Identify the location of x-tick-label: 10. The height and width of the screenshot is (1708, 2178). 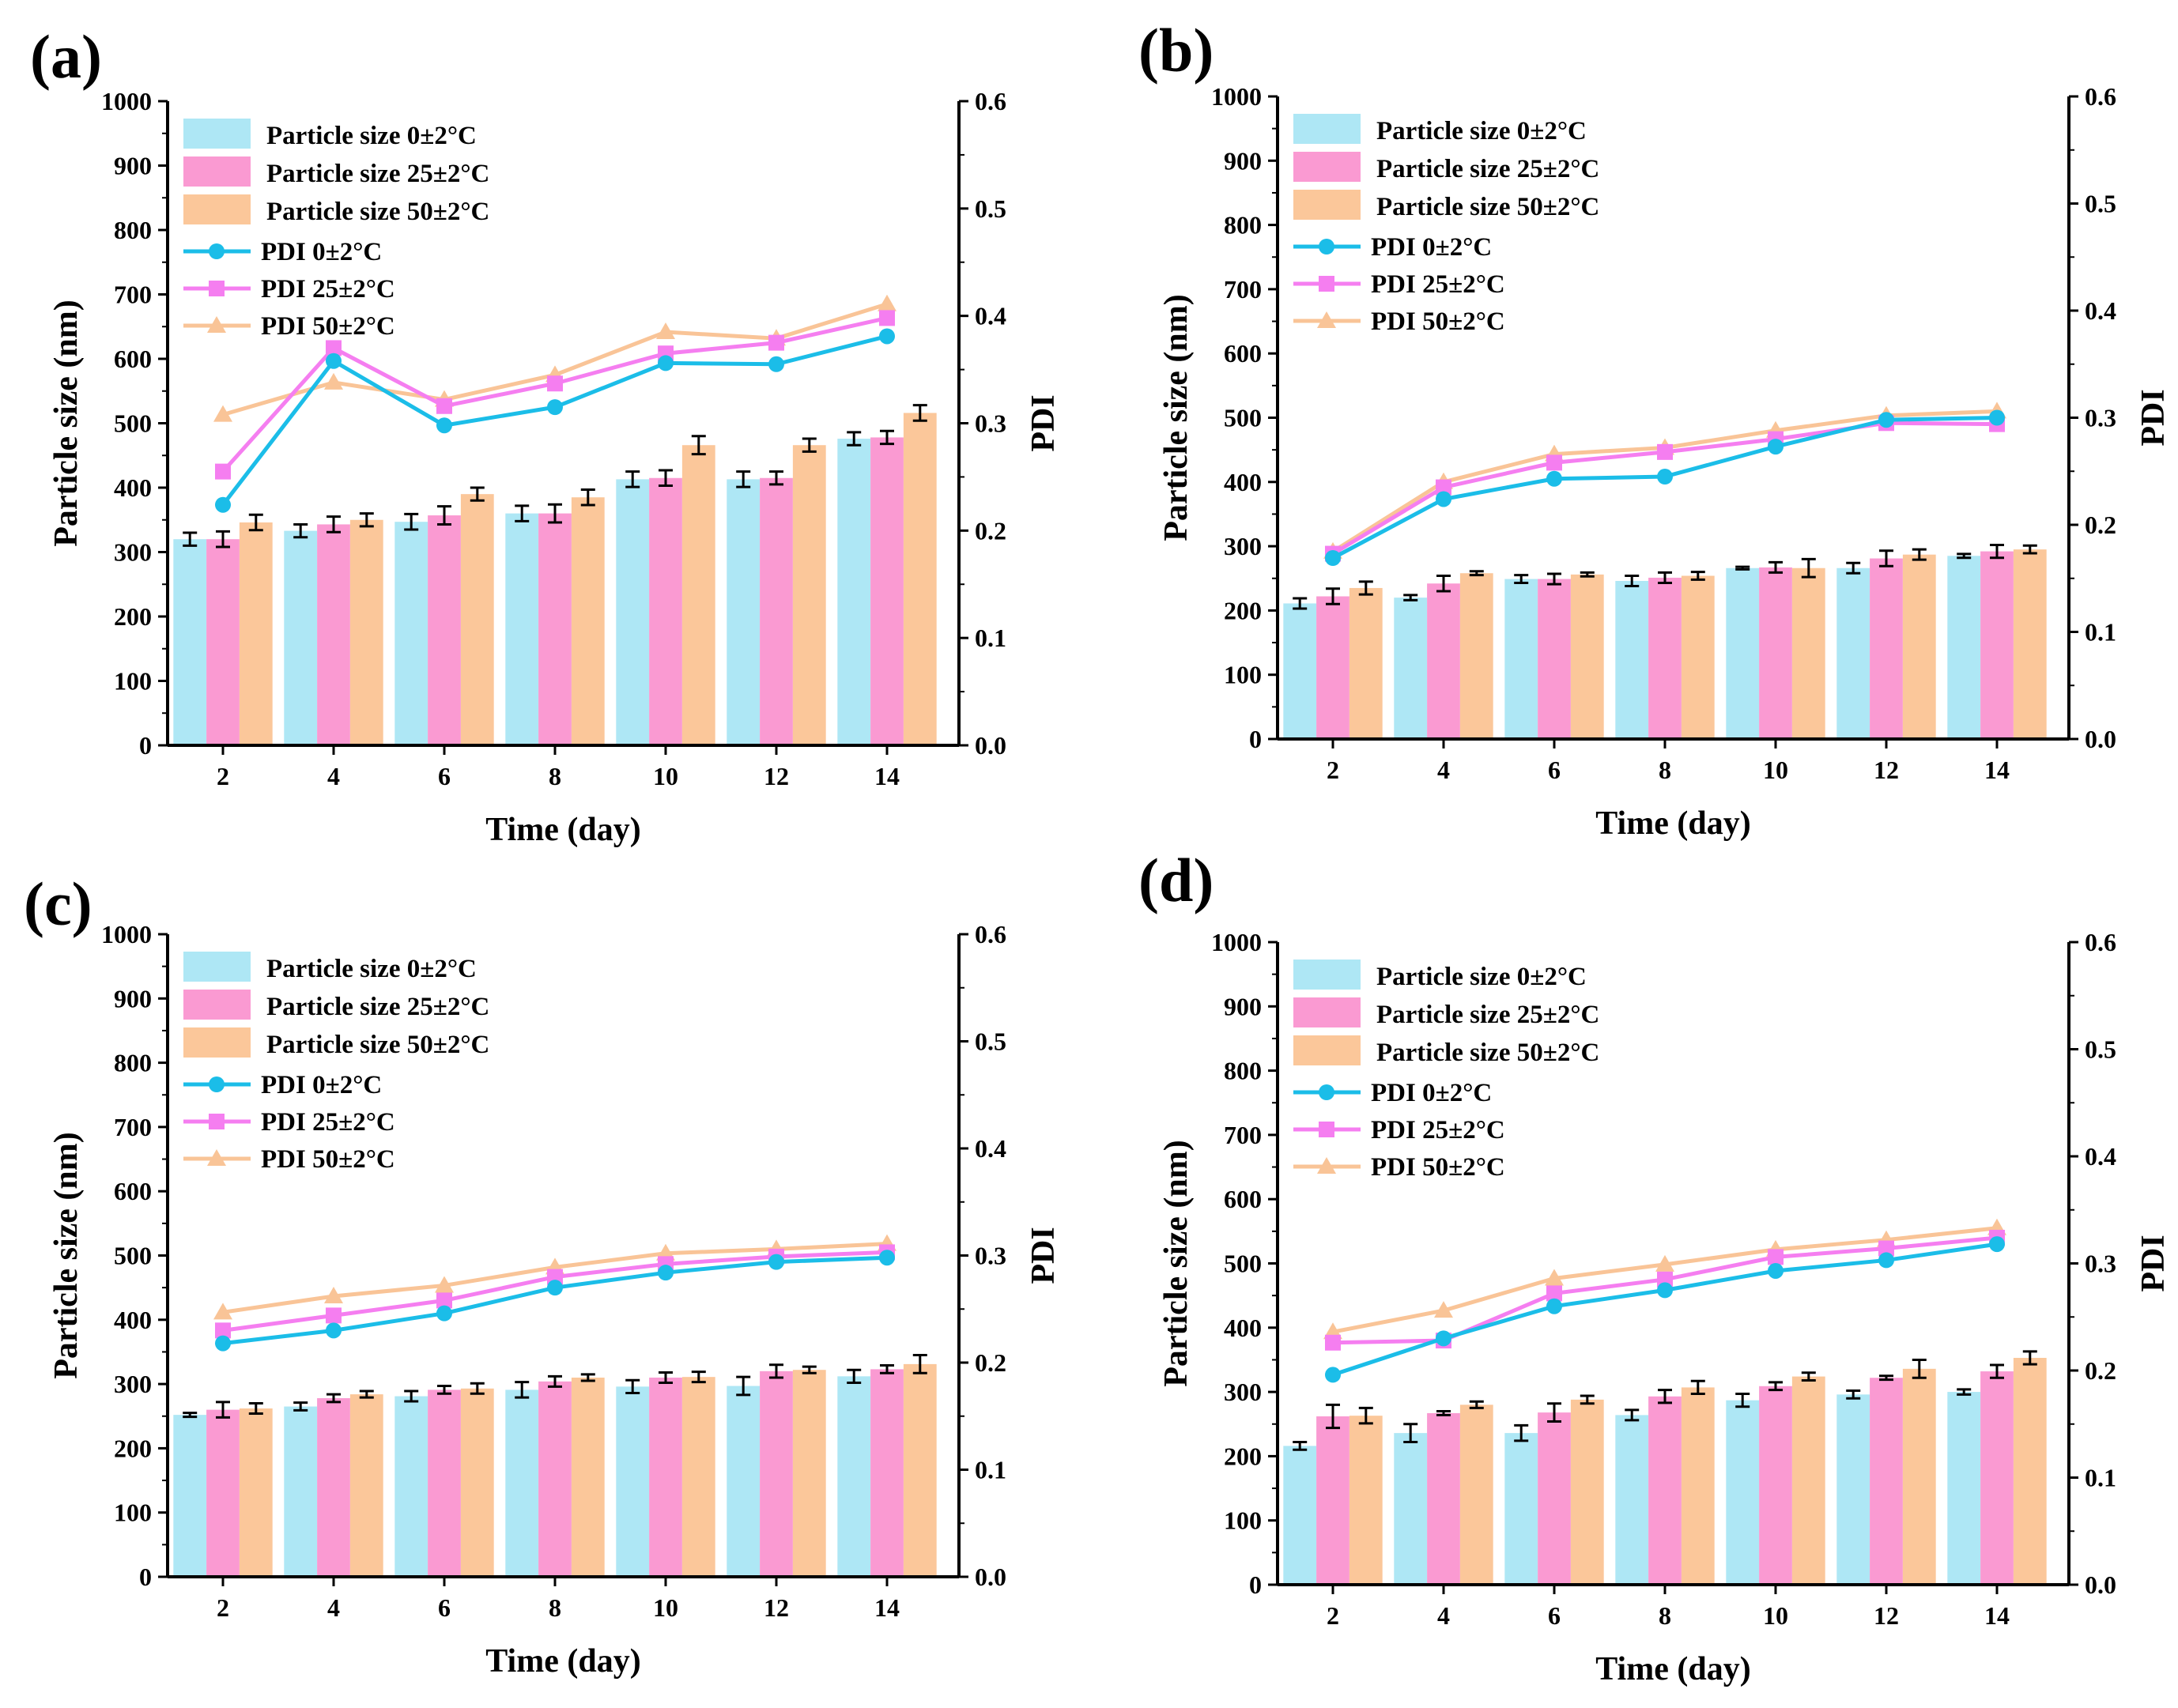
(1775, 1615).